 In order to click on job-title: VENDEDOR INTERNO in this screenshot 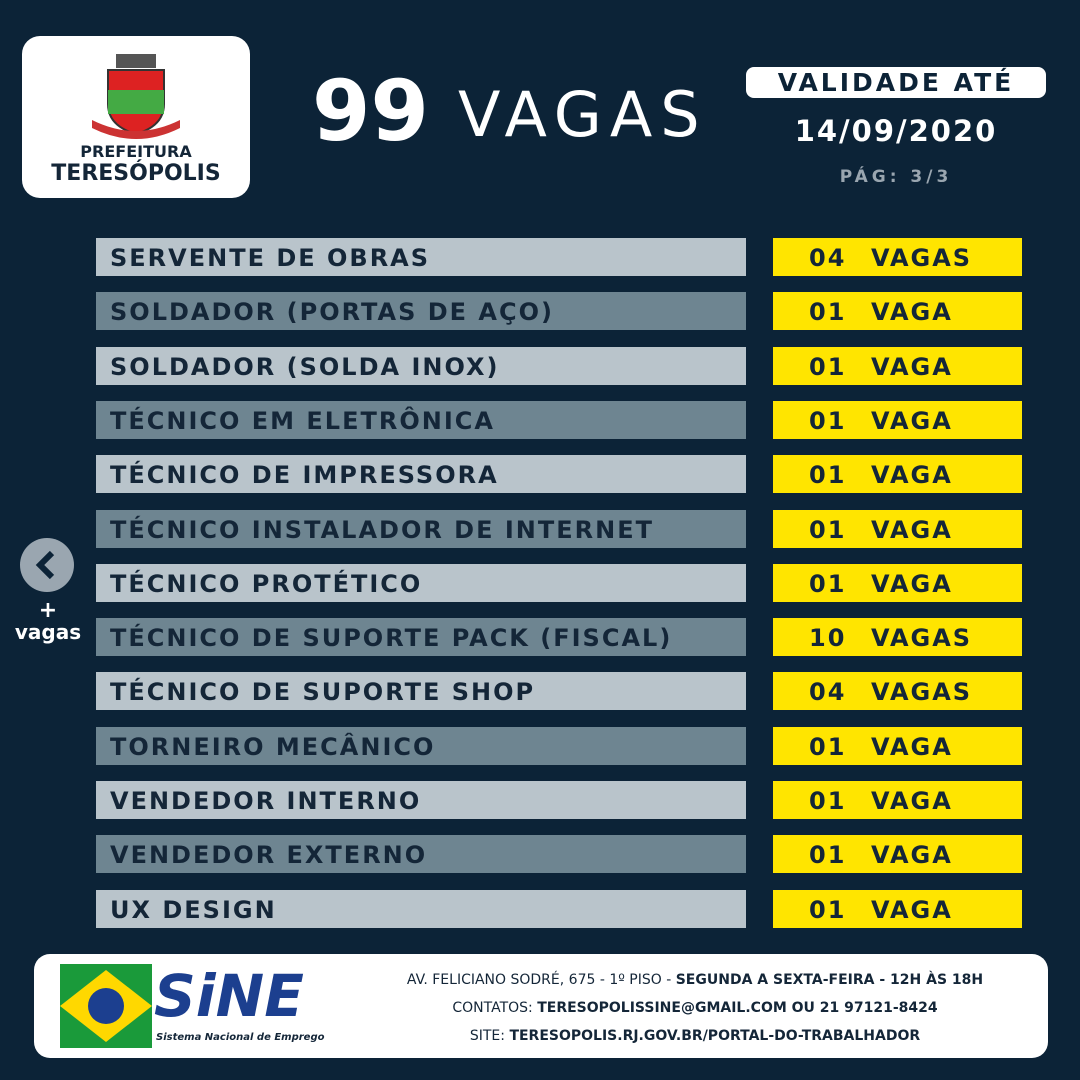, I will do `click(421, 800)`.